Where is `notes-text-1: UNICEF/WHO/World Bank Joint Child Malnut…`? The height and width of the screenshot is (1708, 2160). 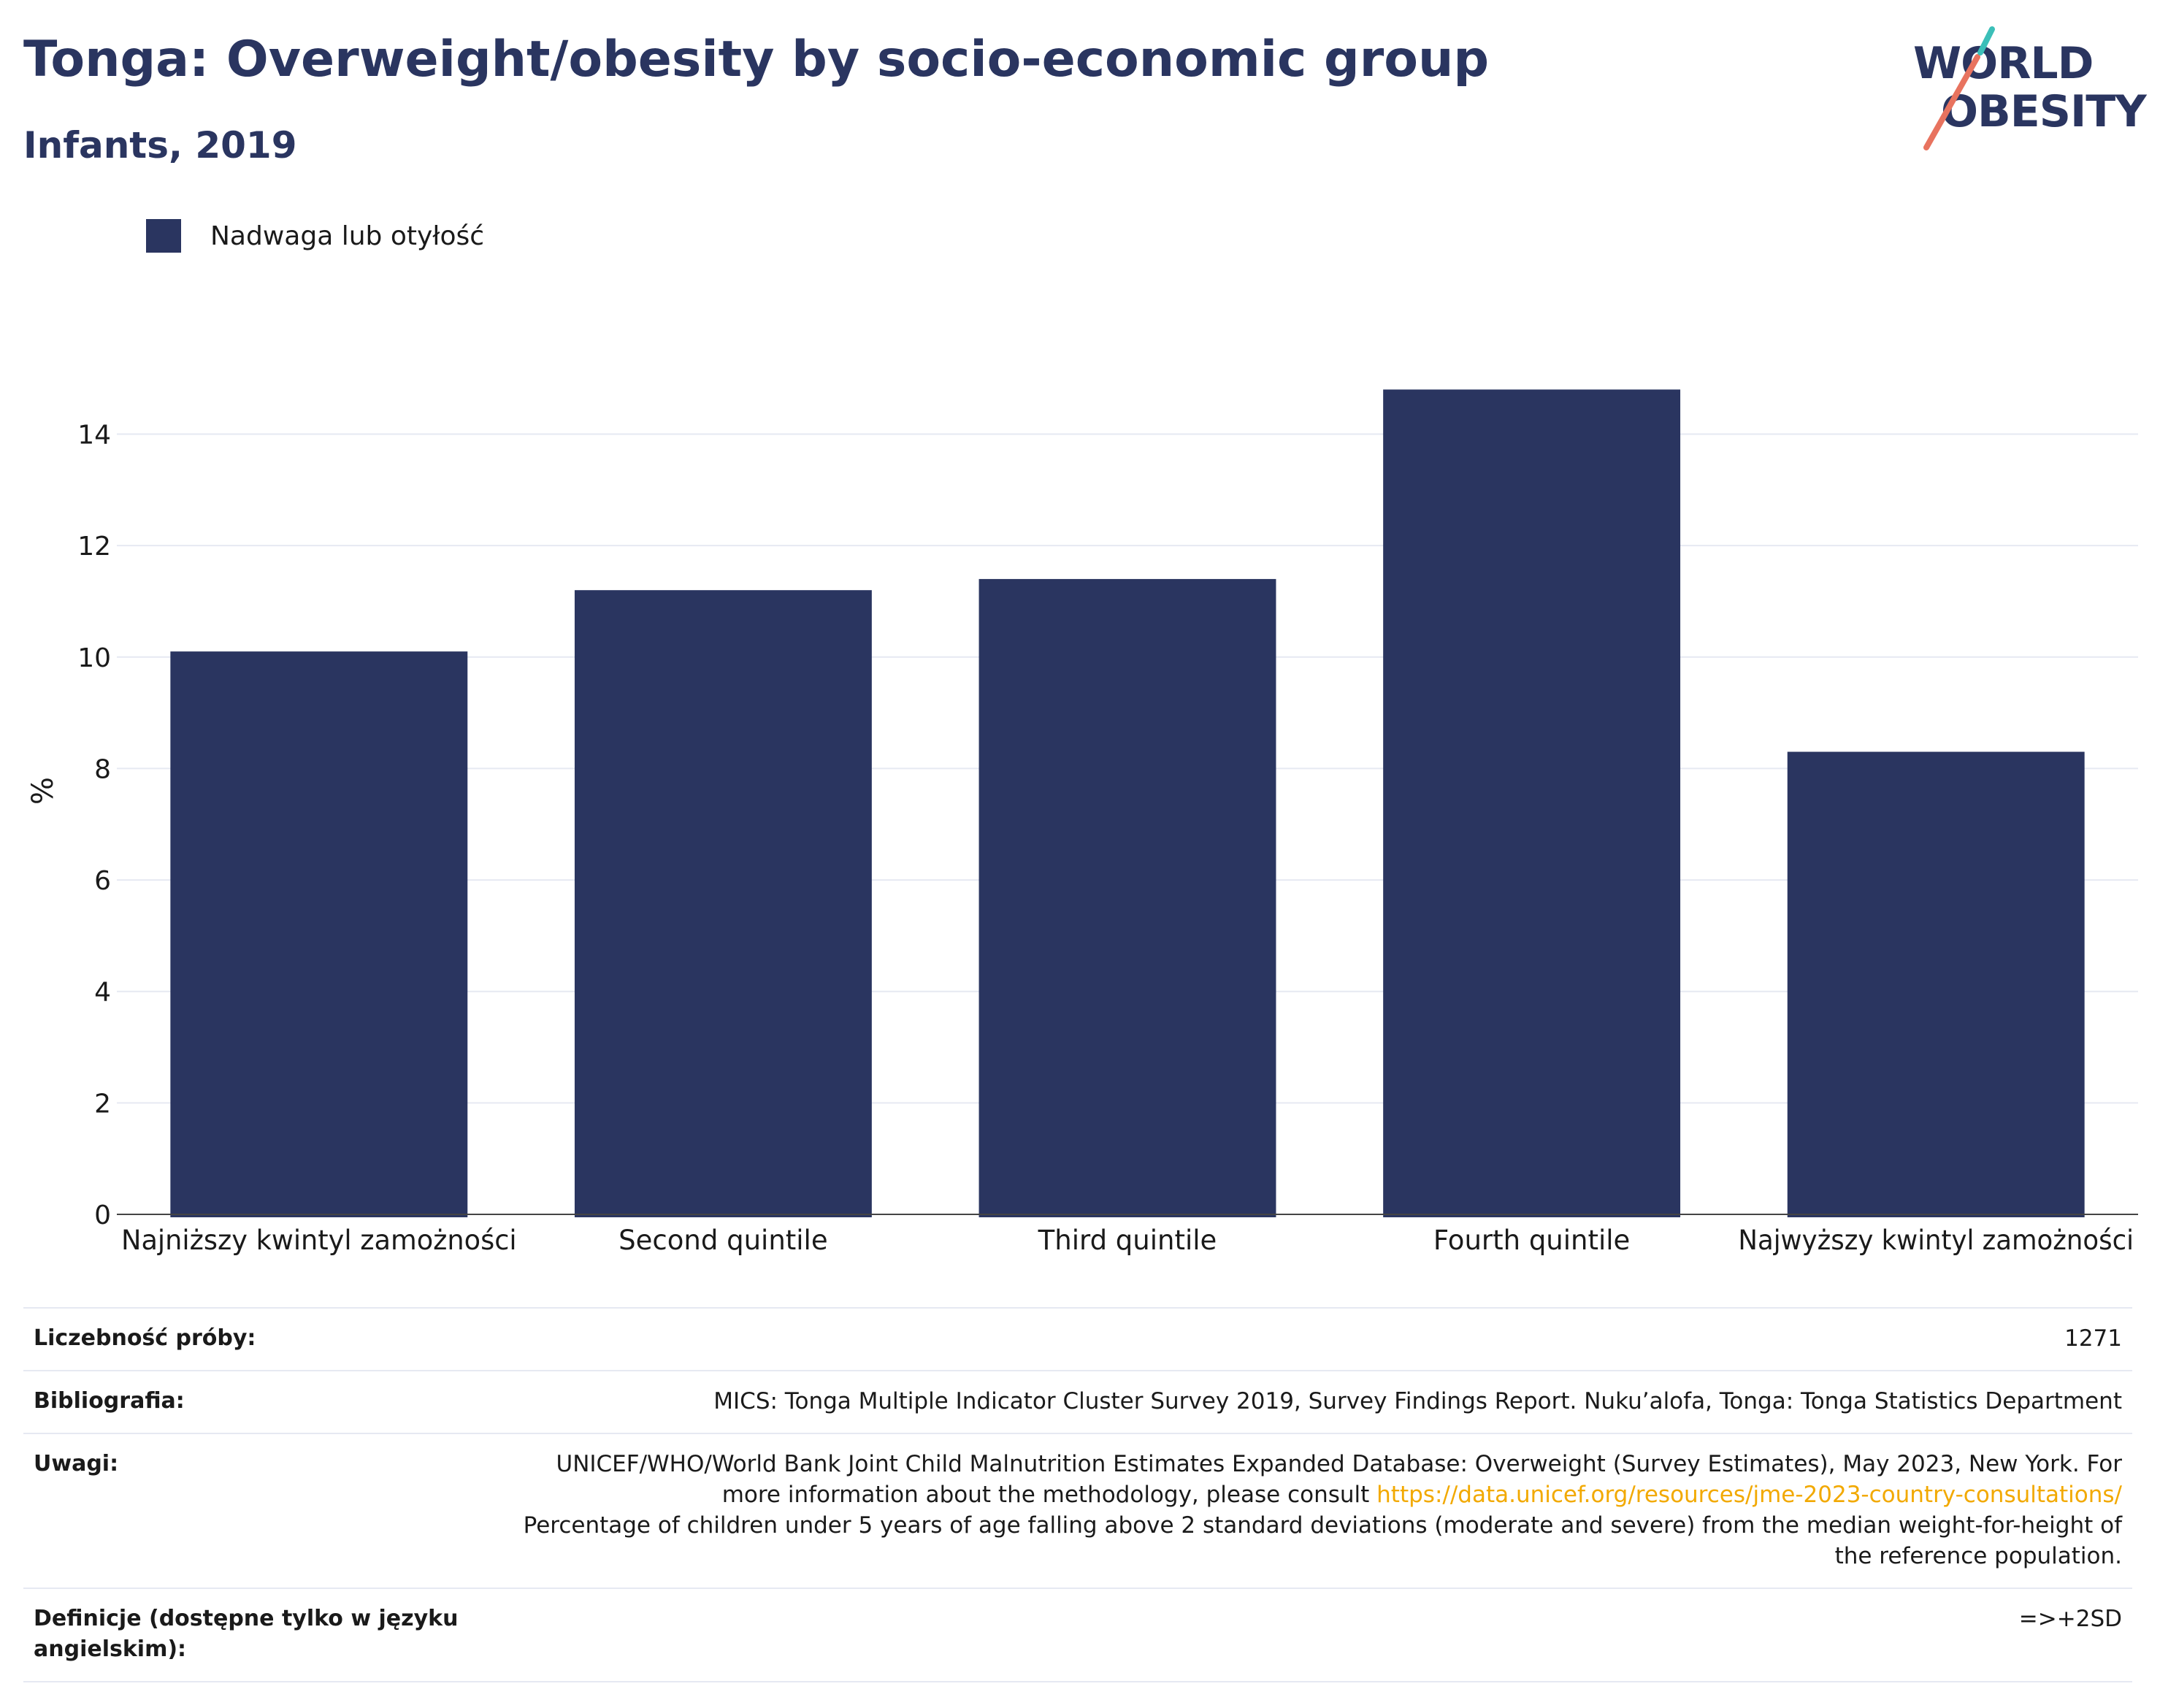
notes-text-1: UNICEF/WHO/World Bank Joint Child Malnut… is located at coordinates (1339, 1479).